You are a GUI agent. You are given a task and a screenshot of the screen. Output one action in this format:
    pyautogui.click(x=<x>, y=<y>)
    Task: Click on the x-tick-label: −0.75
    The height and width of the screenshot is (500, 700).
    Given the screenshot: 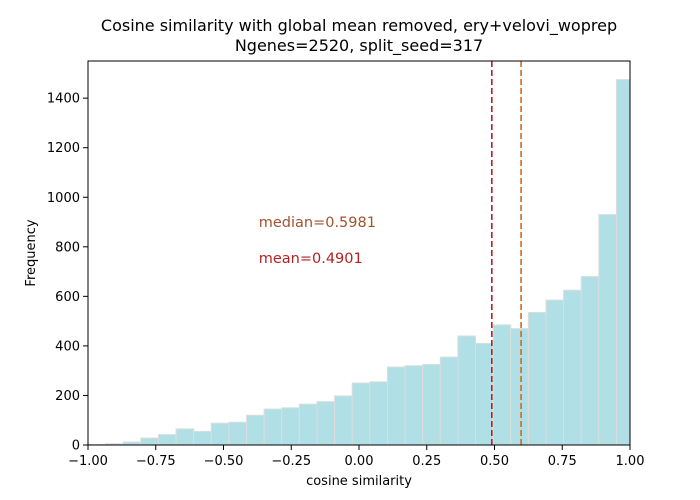 What is the action you would take?
    pyautogui.click(x=156, y=461)
    